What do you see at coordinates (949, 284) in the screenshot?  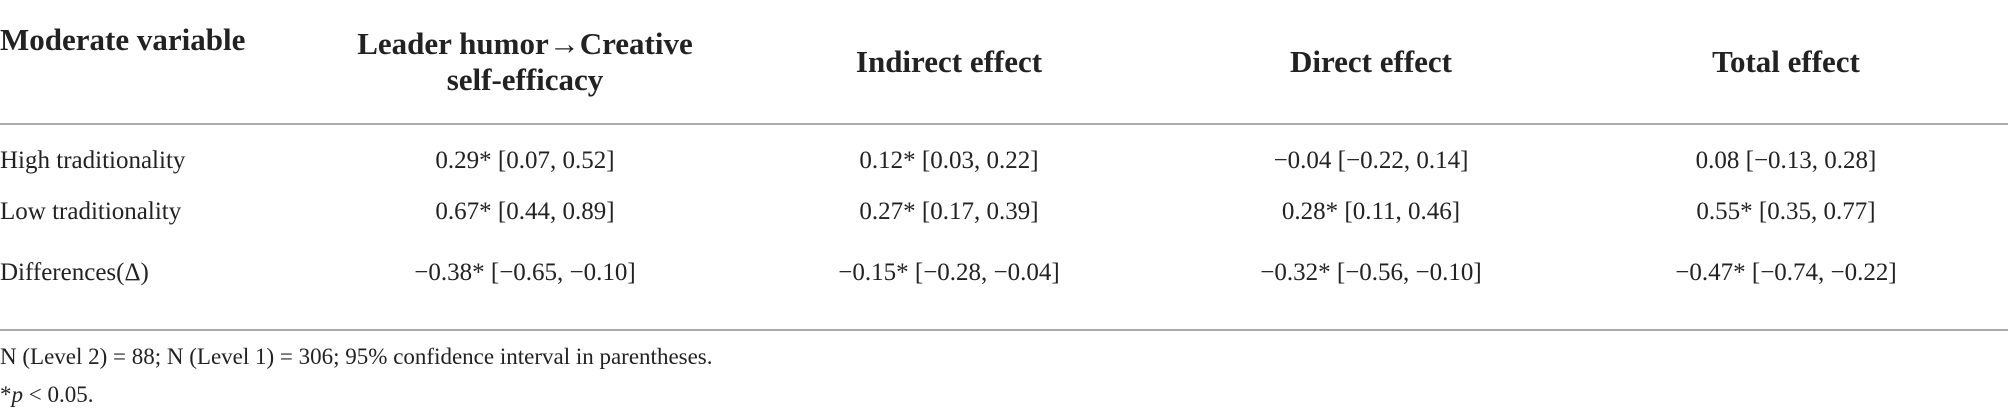 I see `table-cell: −0.15* [−0.28, −0.04]` at bounding box center [949, 284].